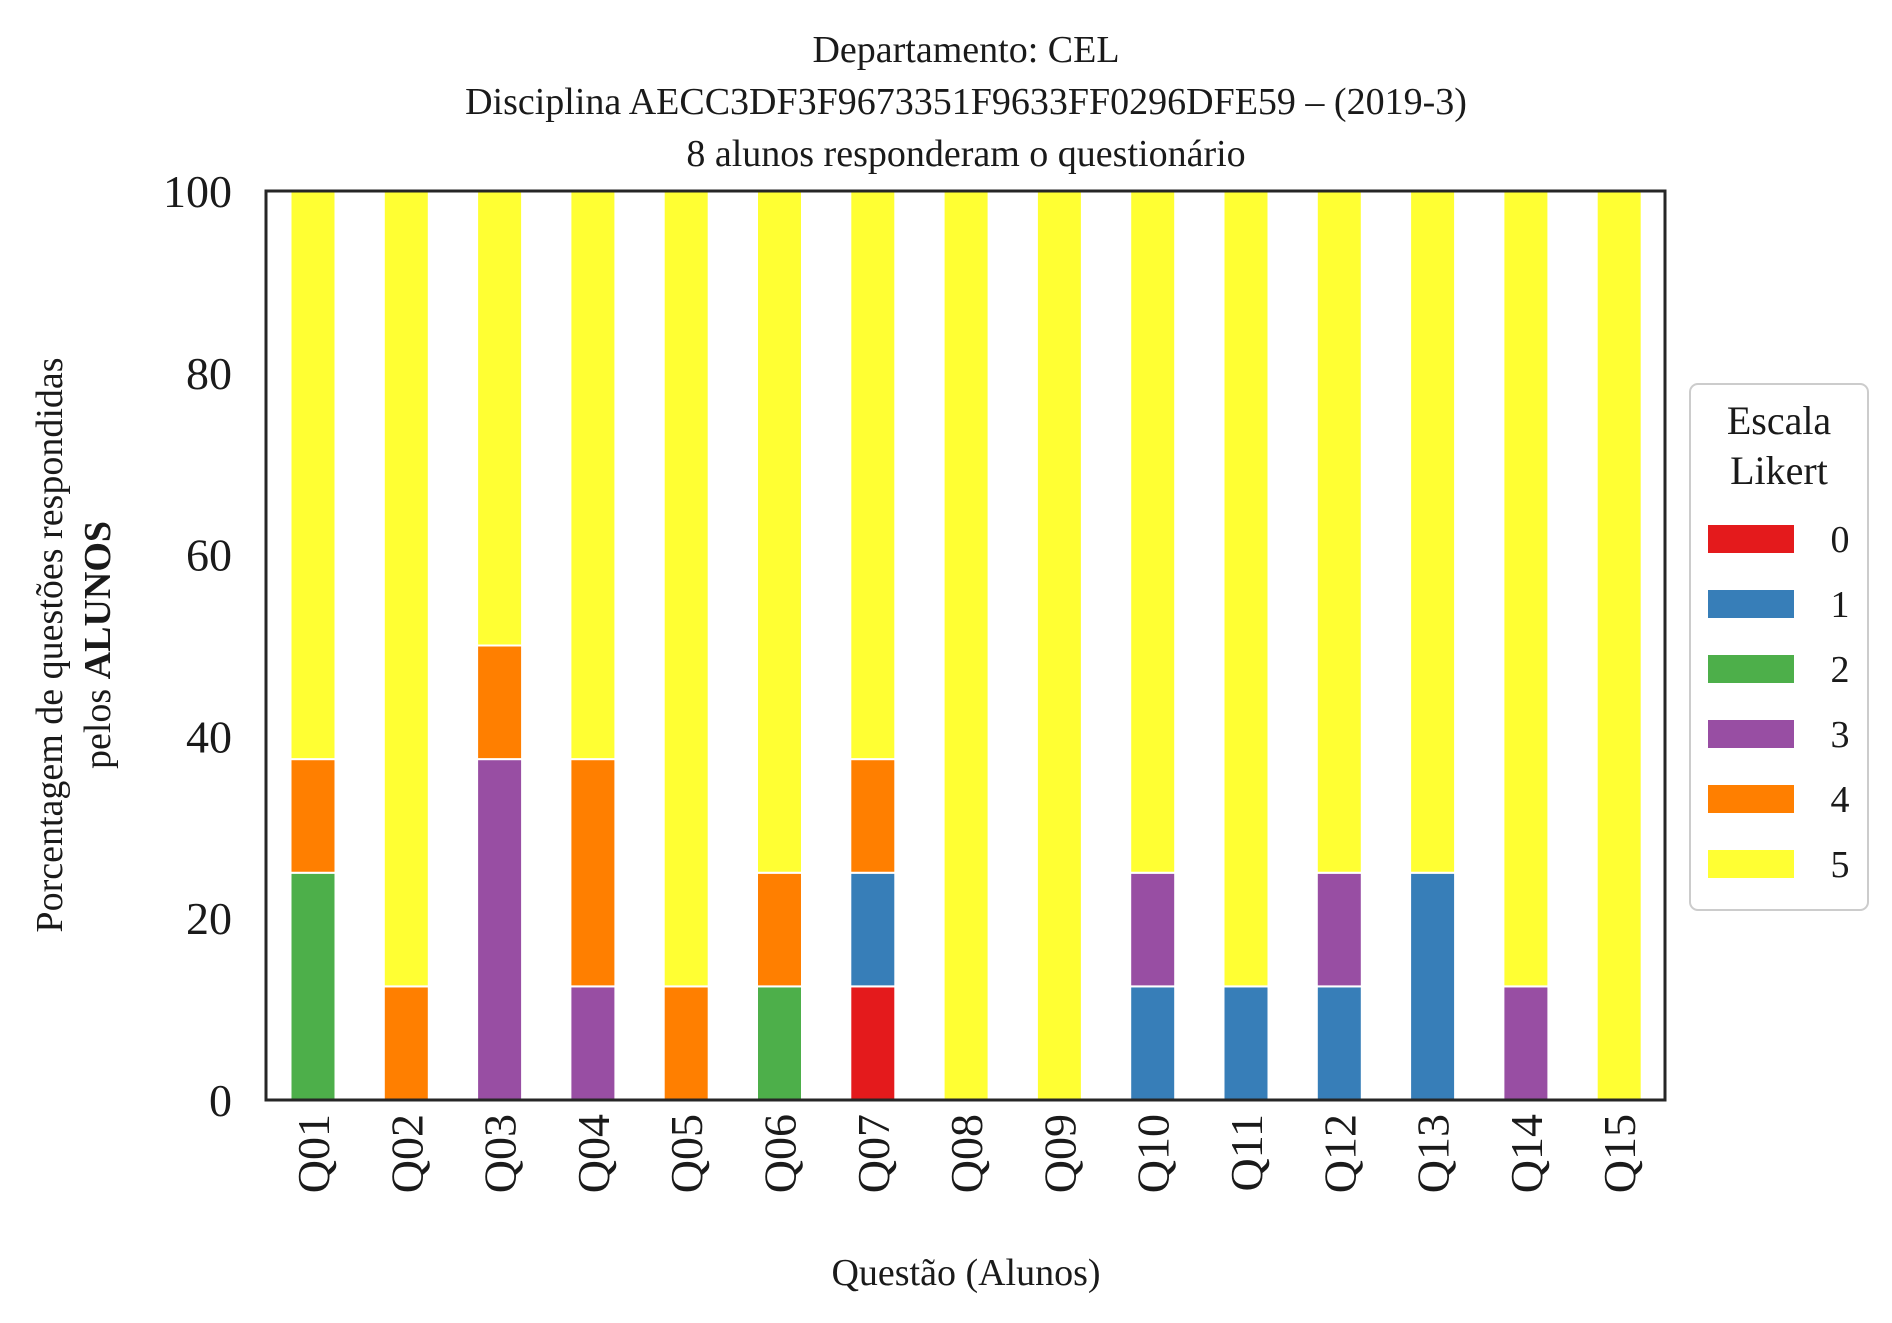  What do you see at coordinates (50, 644) in the screenshot?
I see `y-axis-label-line-1: Porcentagem de questões respondidas` at bounding box center [50, 644].